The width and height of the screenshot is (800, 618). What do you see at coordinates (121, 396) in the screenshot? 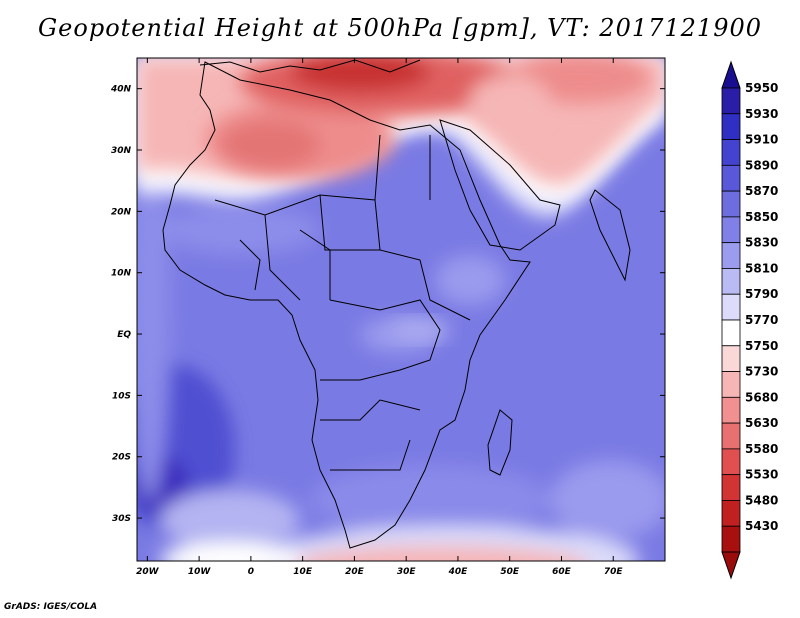
I see `lat-tick-label: 10S` at bounding box center [121, 396].